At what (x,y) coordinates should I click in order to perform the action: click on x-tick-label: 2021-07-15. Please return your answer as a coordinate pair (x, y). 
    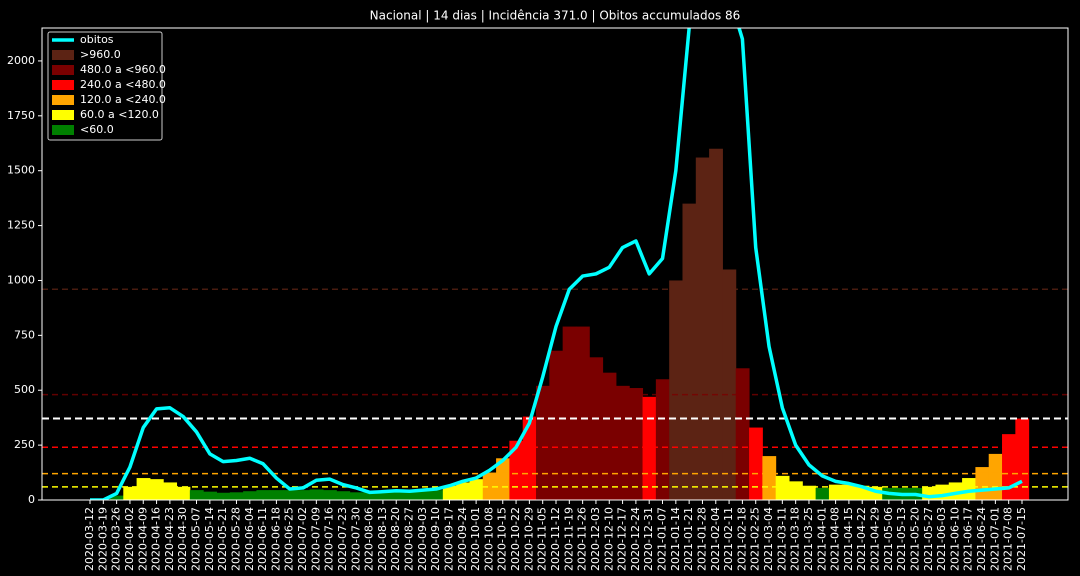
    Looking at the image, I should click on (1021, 539).